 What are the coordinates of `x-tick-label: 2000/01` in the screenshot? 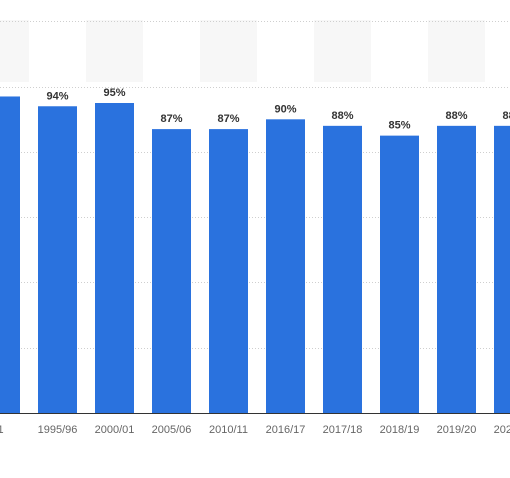 It's located at (115, 430).